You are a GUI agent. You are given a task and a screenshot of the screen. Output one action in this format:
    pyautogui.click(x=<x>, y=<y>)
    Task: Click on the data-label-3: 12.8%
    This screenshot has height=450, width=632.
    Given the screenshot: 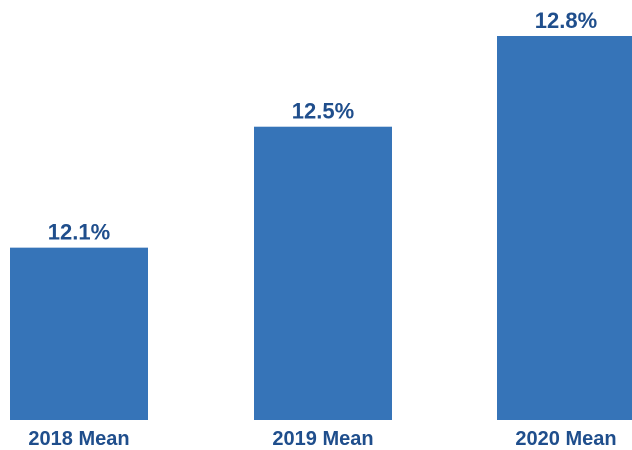 What is the action you would take?
    pyautogui.click(x=566, y=20)
    